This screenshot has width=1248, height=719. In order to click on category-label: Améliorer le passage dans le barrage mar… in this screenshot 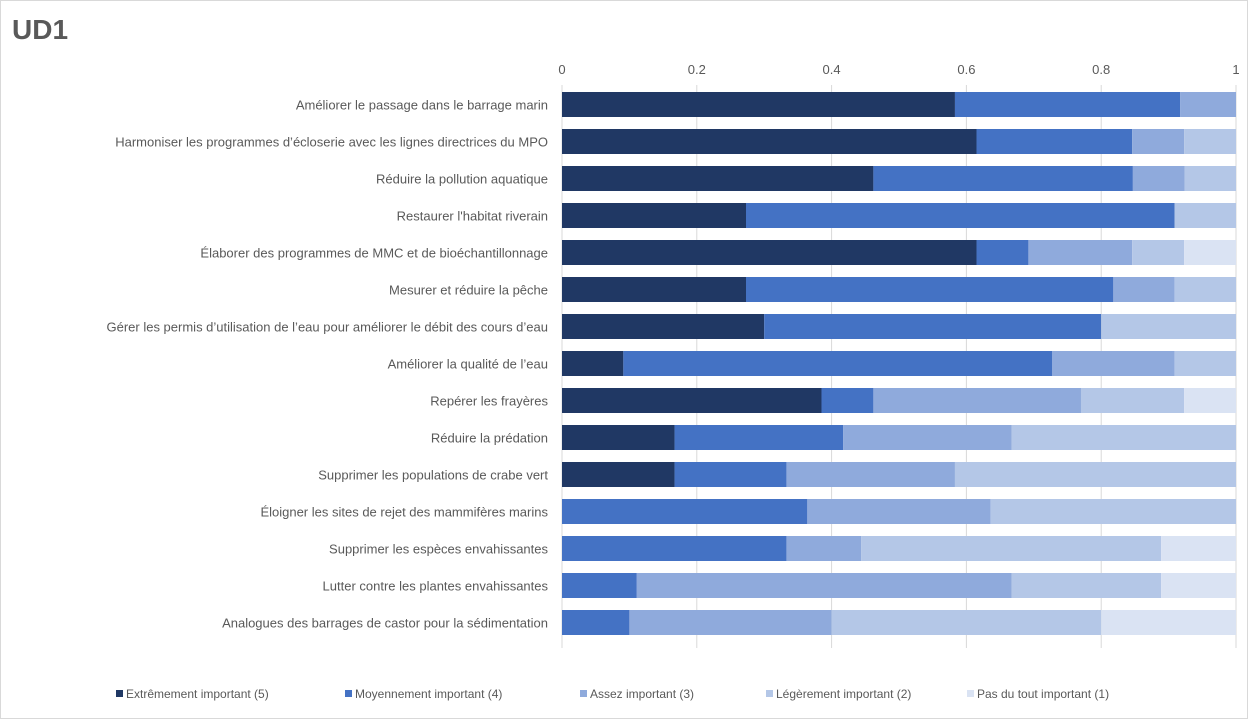, I will do `click(422, 105)`.